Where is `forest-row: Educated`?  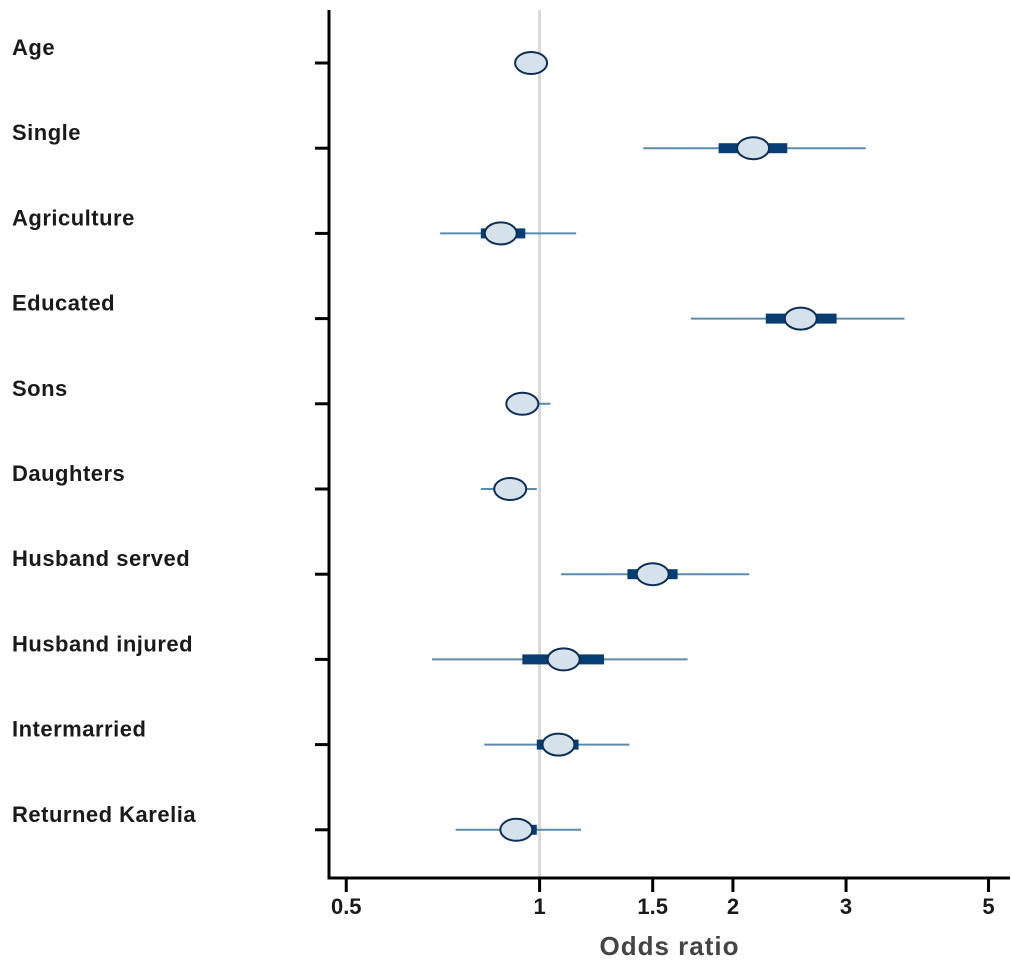
forest-row: Educated is located at coordinates (458, 311).